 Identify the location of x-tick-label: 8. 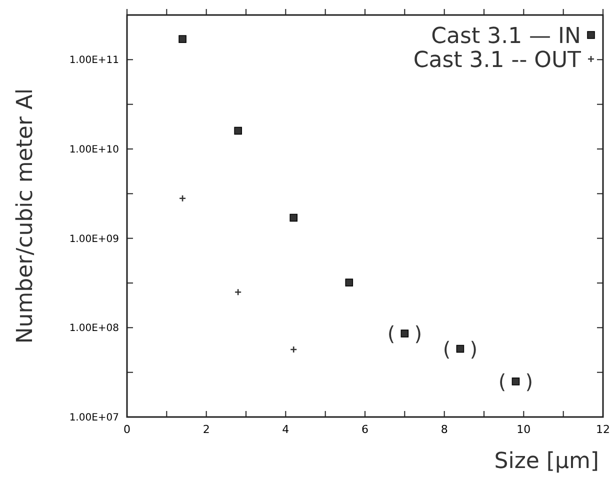
(444, 429).